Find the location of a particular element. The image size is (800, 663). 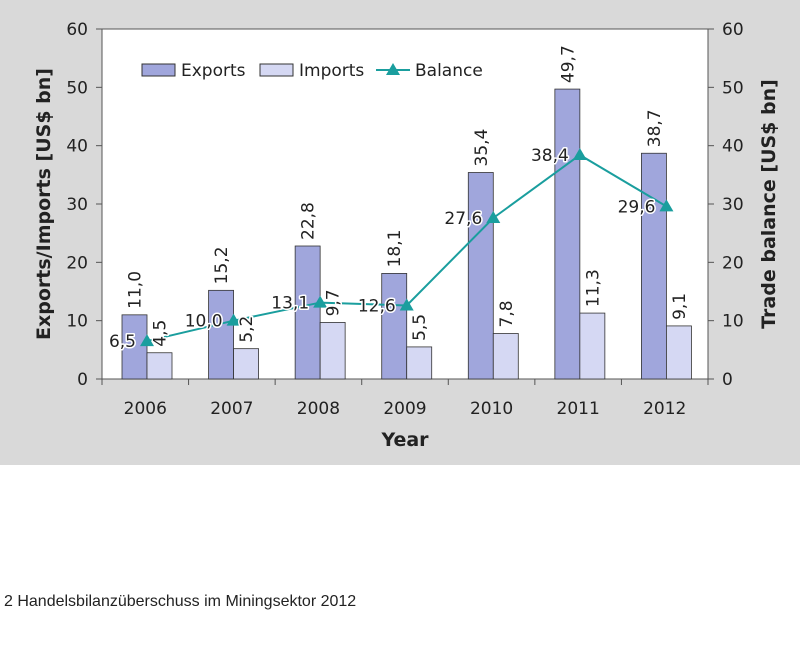

data-label-imports: 11,3 is located at coordinates (593, 288).